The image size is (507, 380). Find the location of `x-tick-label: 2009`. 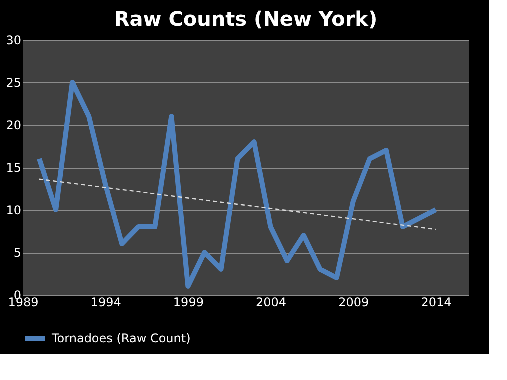

x-tick-label: 2009 is located at coordinates (354, 303).